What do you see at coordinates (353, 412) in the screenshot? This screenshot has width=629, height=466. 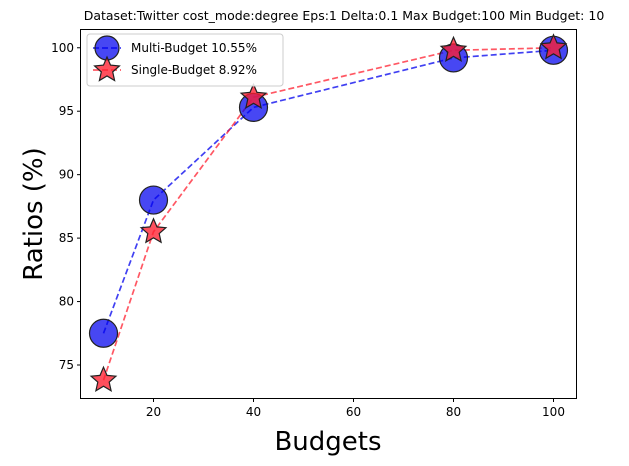 I see `x-tick-label: 60` at bounding box center [353, 412].